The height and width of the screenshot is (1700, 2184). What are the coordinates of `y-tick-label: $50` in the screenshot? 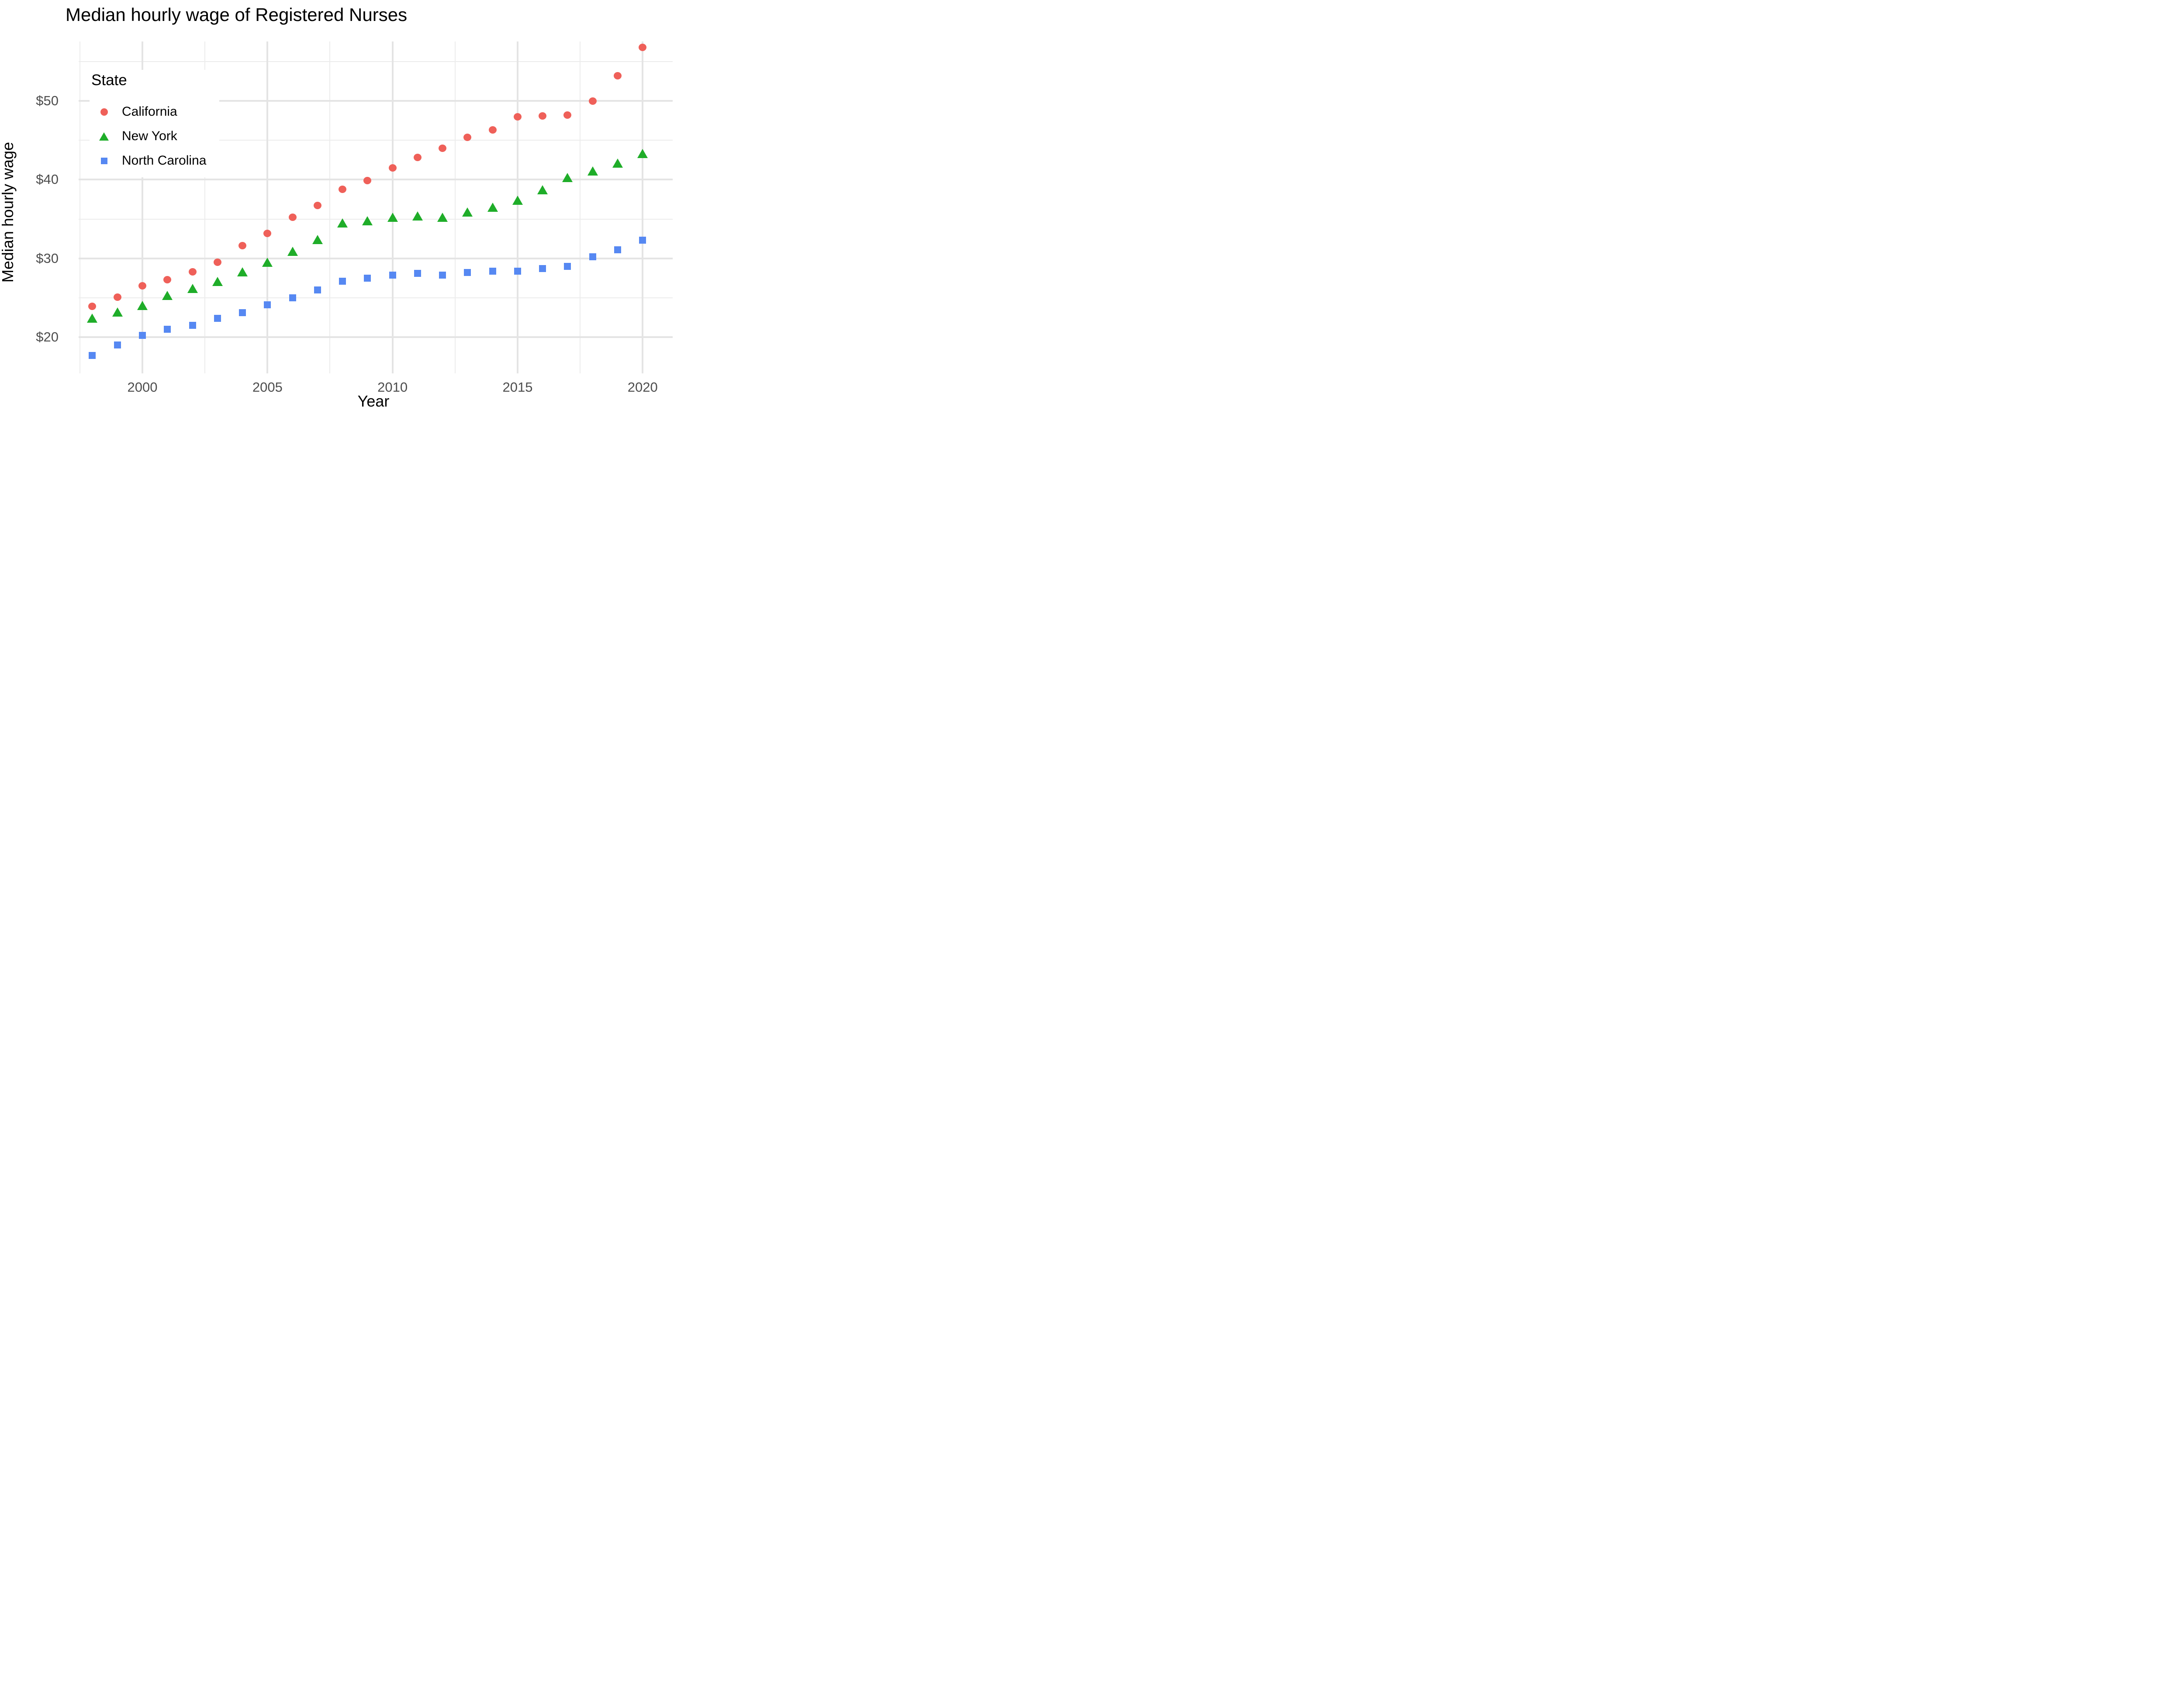 It's located at (47, 101).